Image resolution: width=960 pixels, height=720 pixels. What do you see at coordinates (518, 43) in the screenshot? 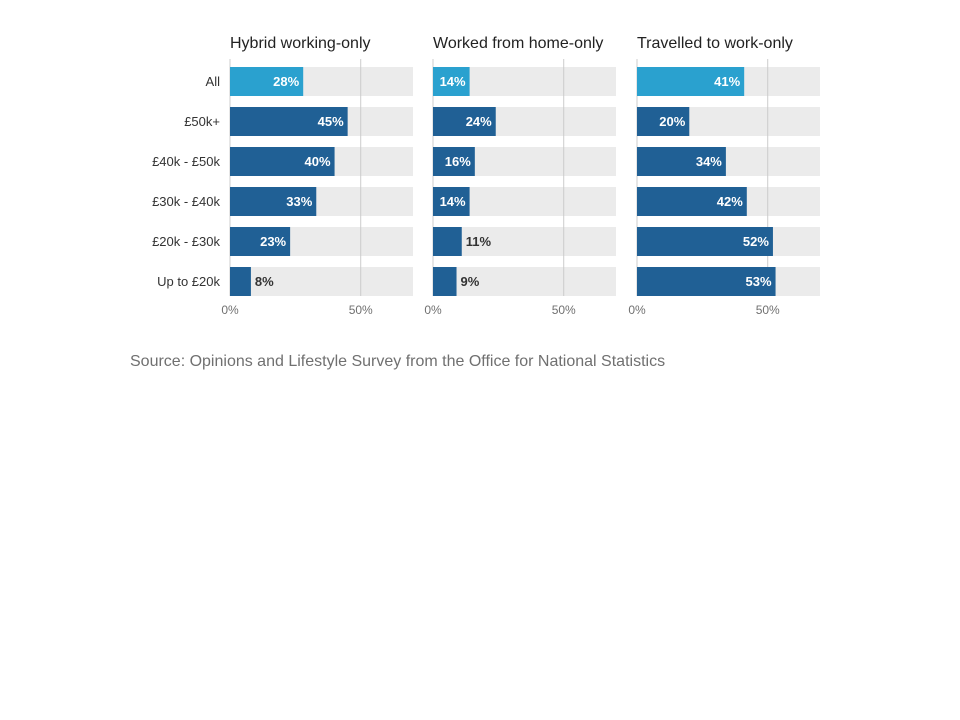
I see `panel-title: Worked from home-only` at bounding box center [518, 43].